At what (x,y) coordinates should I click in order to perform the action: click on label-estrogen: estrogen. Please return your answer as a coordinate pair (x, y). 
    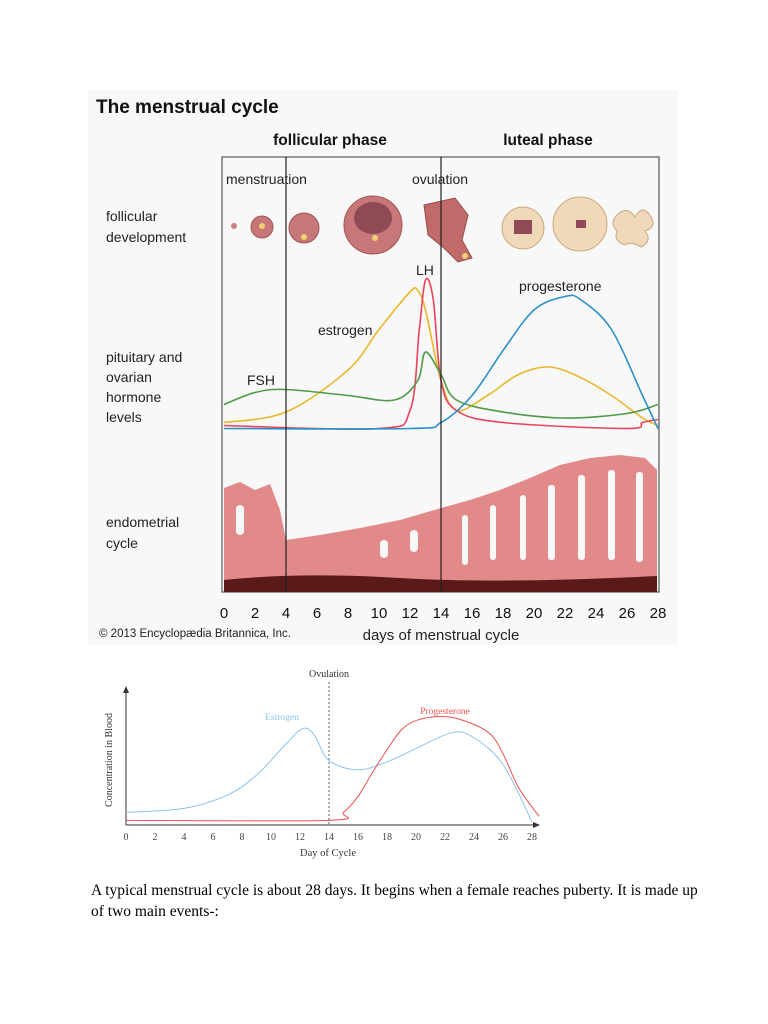
    Looking at the image, I should click on (345, 330).